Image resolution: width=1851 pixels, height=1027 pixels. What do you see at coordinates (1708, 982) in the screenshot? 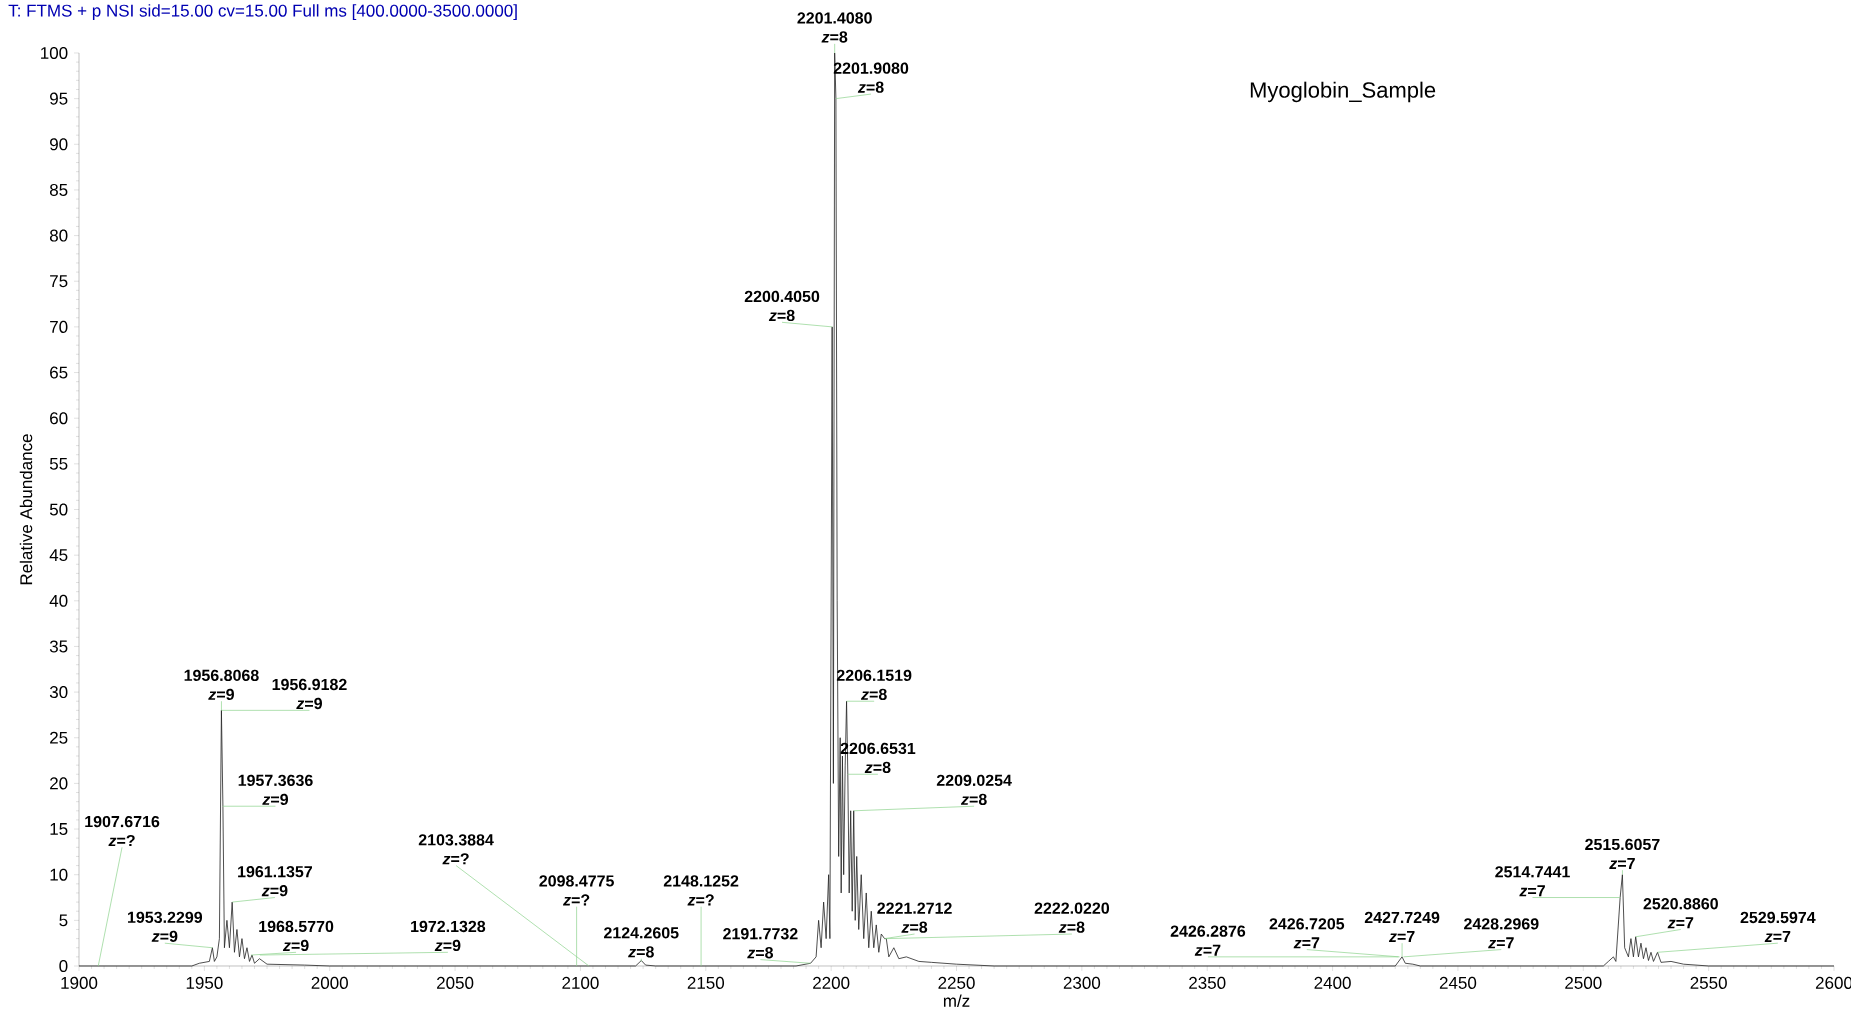
I see `x-tick-label: 2550` at bounding box center [1708, 982].